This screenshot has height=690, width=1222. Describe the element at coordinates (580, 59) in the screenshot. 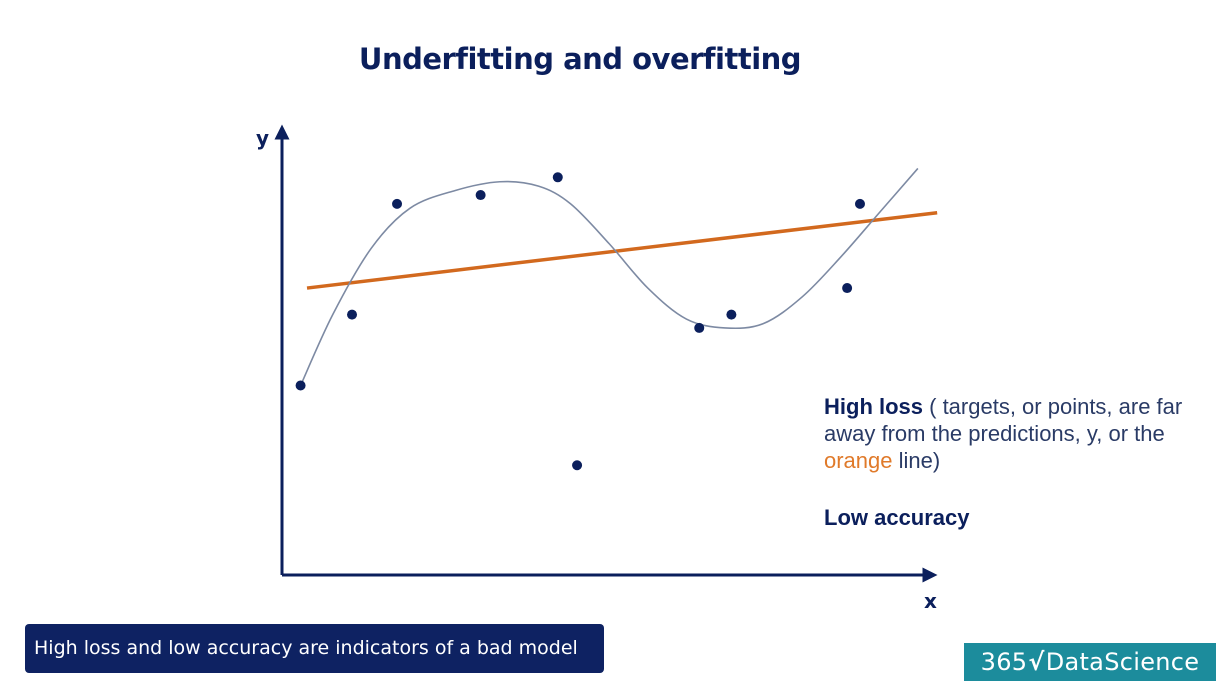

I see `page-title: Underfitting and overfitting` at that location.